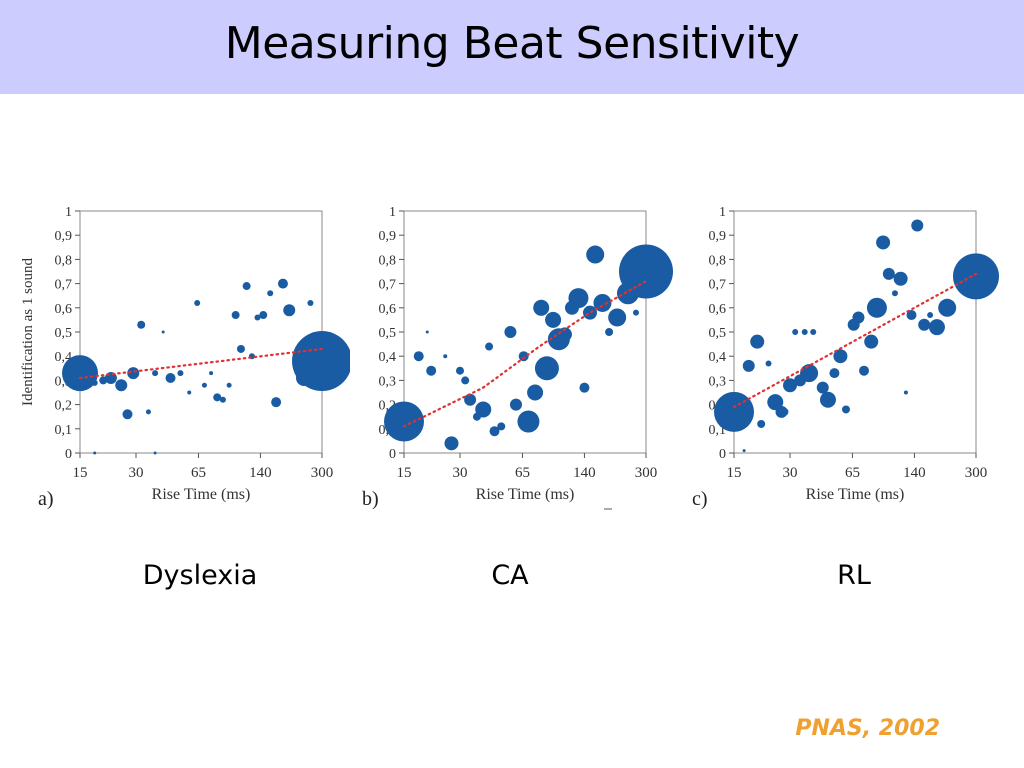 This screenshot has height=768, width=1024. I want to click on y-tick-label: 0,1, so click(64, 430).